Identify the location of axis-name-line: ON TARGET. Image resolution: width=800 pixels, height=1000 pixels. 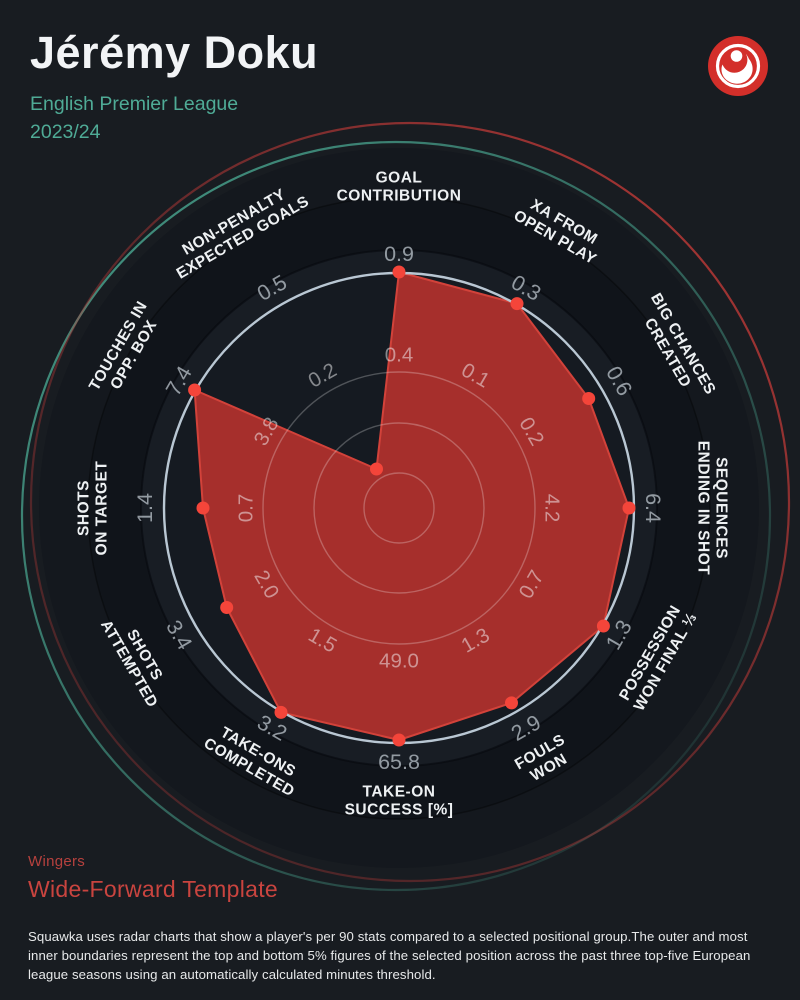
(101, 508).